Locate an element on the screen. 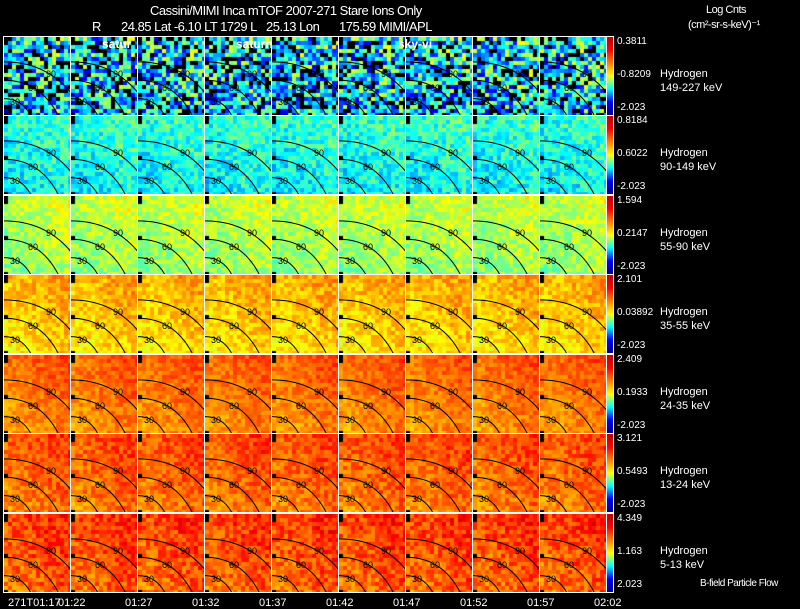 This screenshot has height=609, width=800. units-label: Log Cnts is located at coordinates (726, 10).